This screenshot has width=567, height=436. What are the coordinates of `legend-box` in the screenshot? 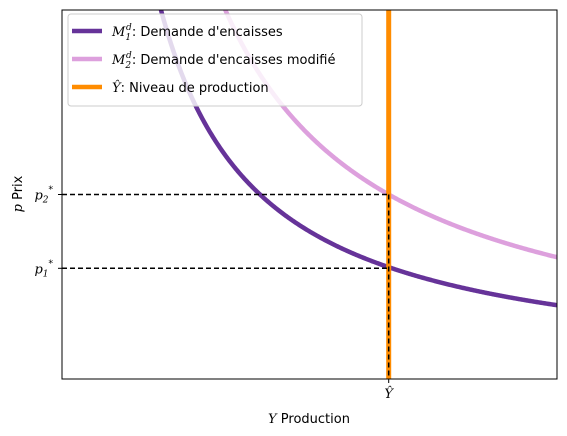 It's located at (215, 60).